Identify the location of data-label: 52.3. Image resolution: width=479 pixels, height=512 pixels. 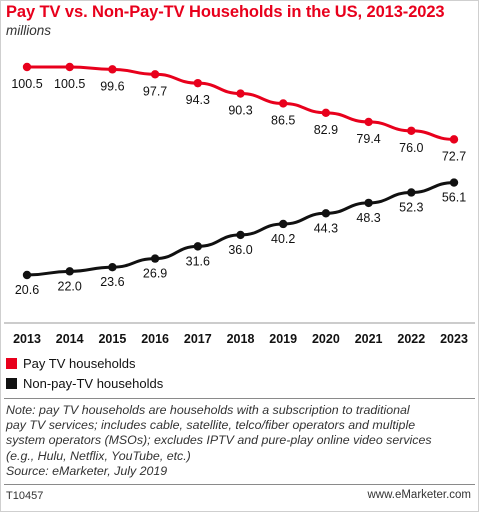
(411, 207).